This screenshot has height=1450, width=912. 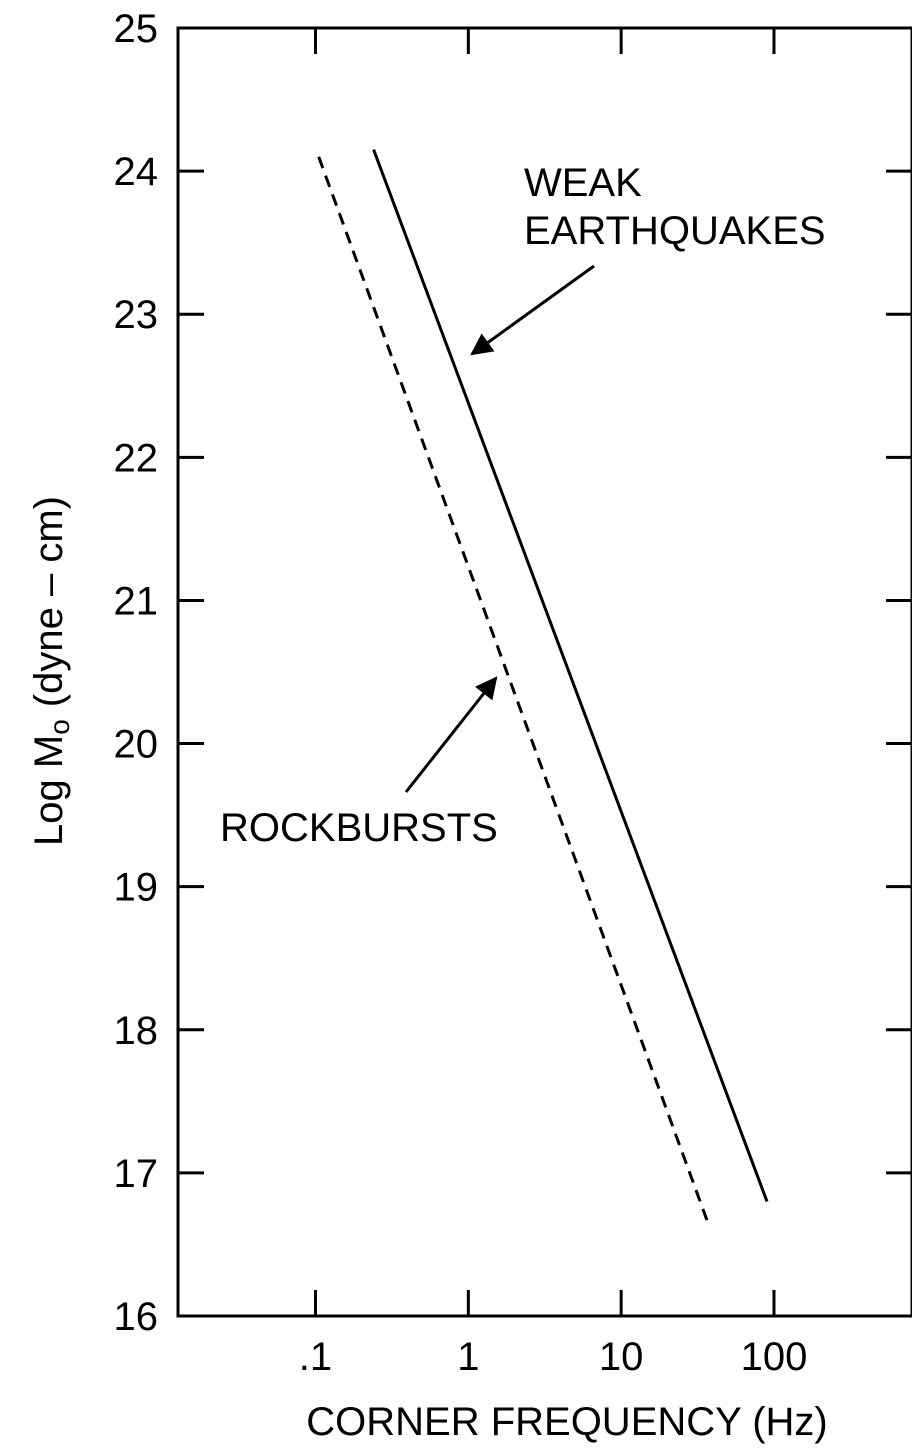 What do you see at coordinates (567, 1422) in the screenshot?
I see `x-axis-title: CORNER FREQUENCY (Hz)` at bounding box center [567, 1422].